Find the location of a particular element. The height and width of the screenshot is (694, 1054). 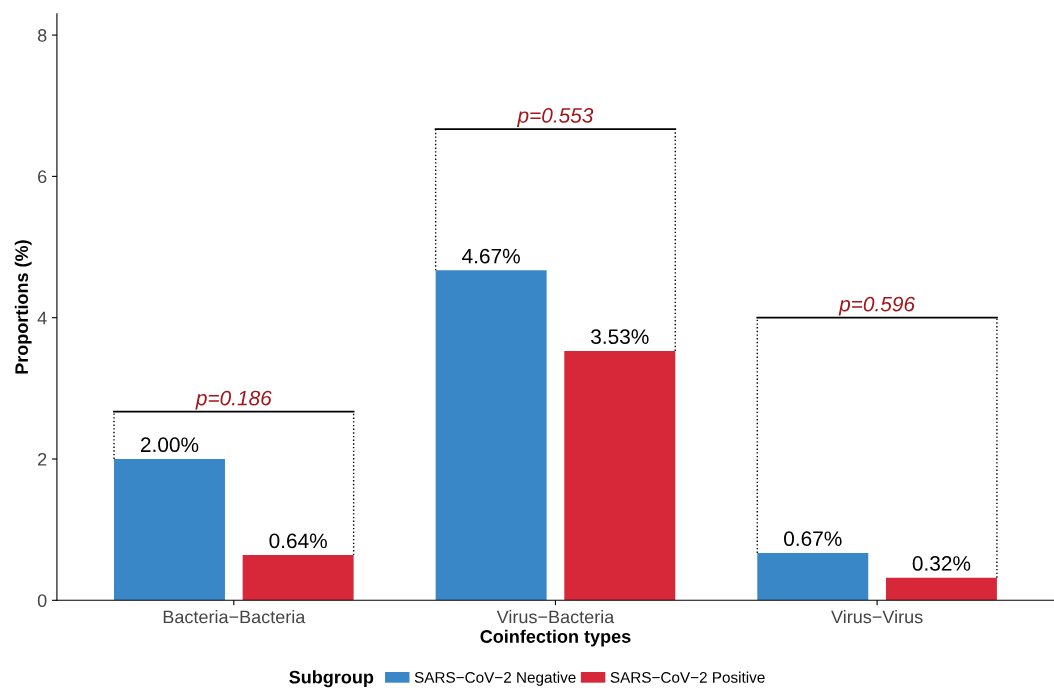

y-tick-label: 2 is located at coordinates (42, 459).